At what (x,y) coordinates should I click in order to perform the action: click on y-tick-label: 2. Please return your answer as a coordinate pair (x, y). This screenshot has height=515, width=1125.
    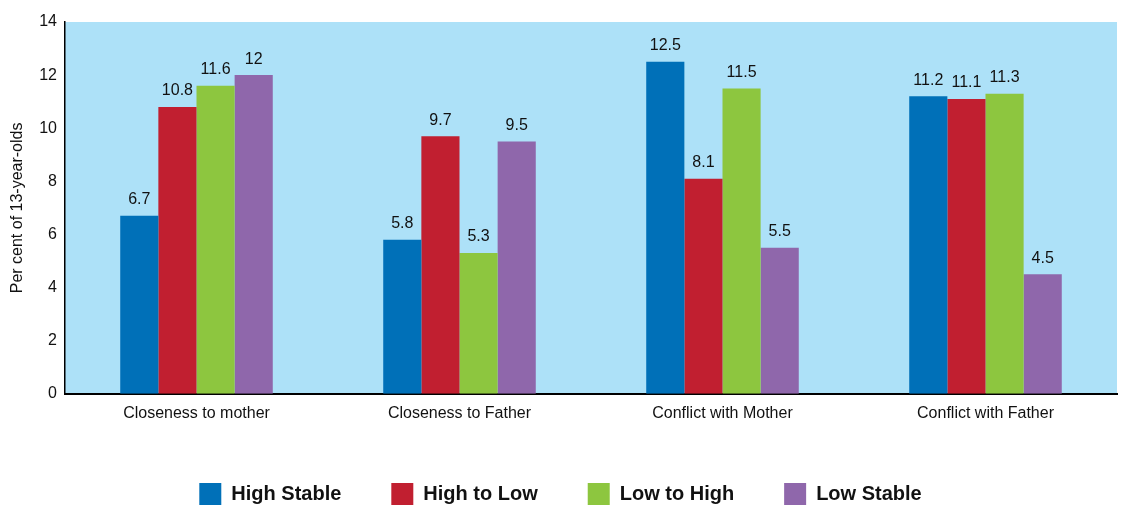
    Looking at the image, I should click on (53, 340).